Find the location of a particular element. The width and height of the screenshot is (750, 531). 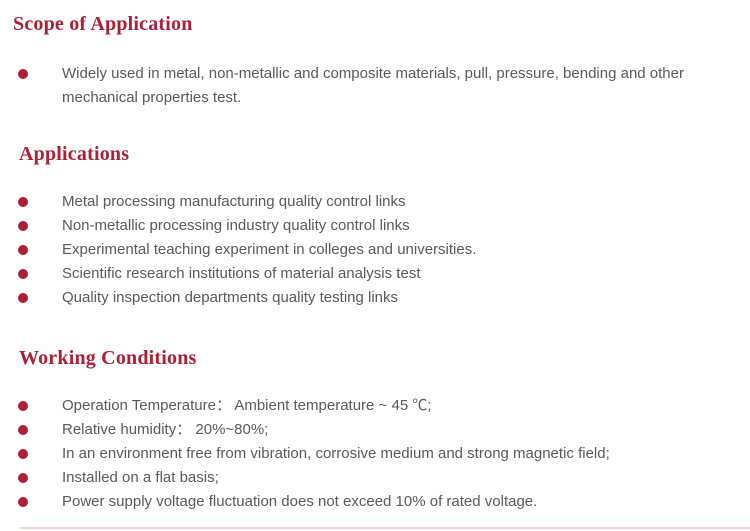

list-item: Relative humidity： 20%~80%; is located at coordinates (375, 430).